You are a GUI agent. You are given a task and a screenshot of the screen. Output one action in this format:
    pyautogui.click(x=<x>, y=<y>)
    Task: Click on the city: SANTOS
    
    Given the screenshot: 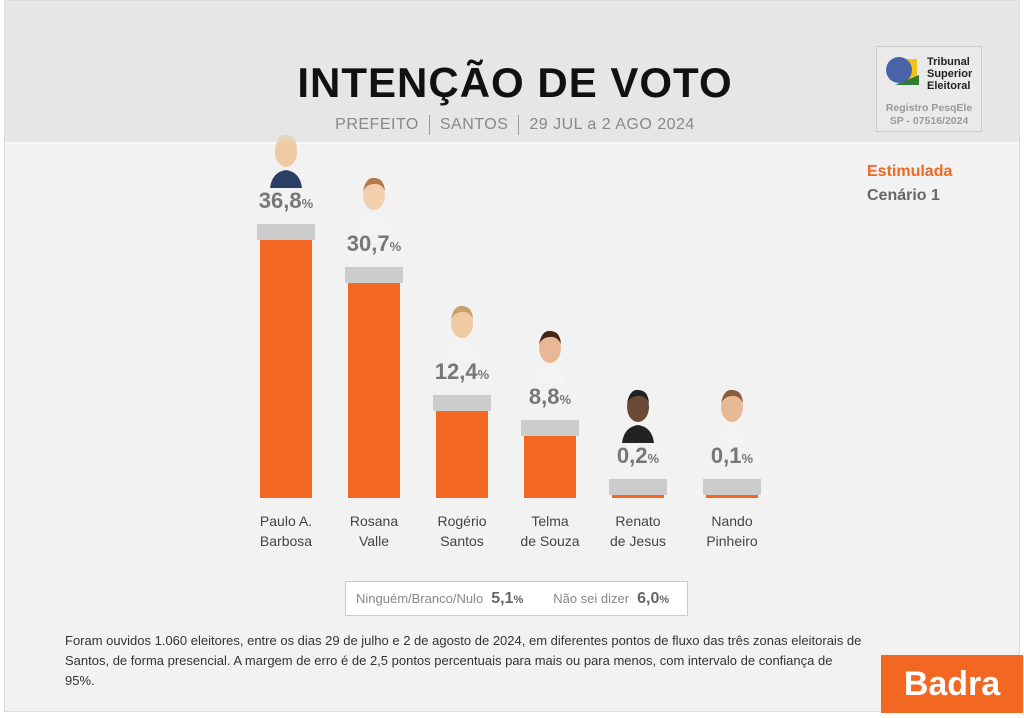 What is the action you would take?
    pyautogui.click(x=474, y=125)
    